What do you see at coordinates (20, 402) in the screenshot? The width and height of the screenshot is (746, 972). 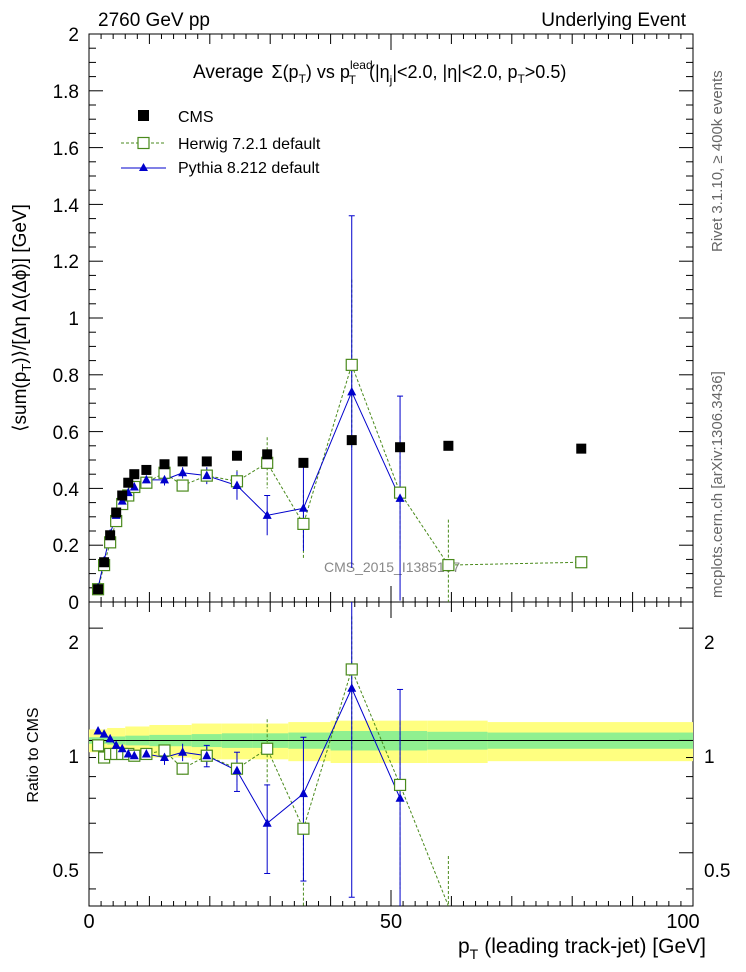 I see `y-axis-label-a: ⟨sum(p` at bounding box center [20, 402].